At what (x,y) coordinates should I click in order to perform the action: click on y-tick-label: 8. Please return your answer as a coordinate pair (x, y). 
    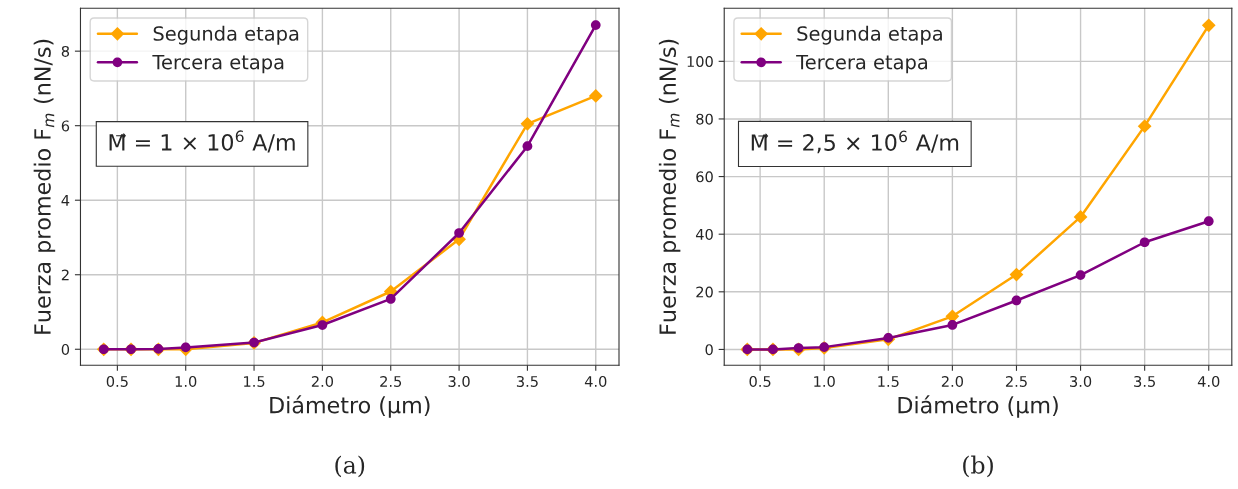
    Looking at the image, I should click on (65, 51).